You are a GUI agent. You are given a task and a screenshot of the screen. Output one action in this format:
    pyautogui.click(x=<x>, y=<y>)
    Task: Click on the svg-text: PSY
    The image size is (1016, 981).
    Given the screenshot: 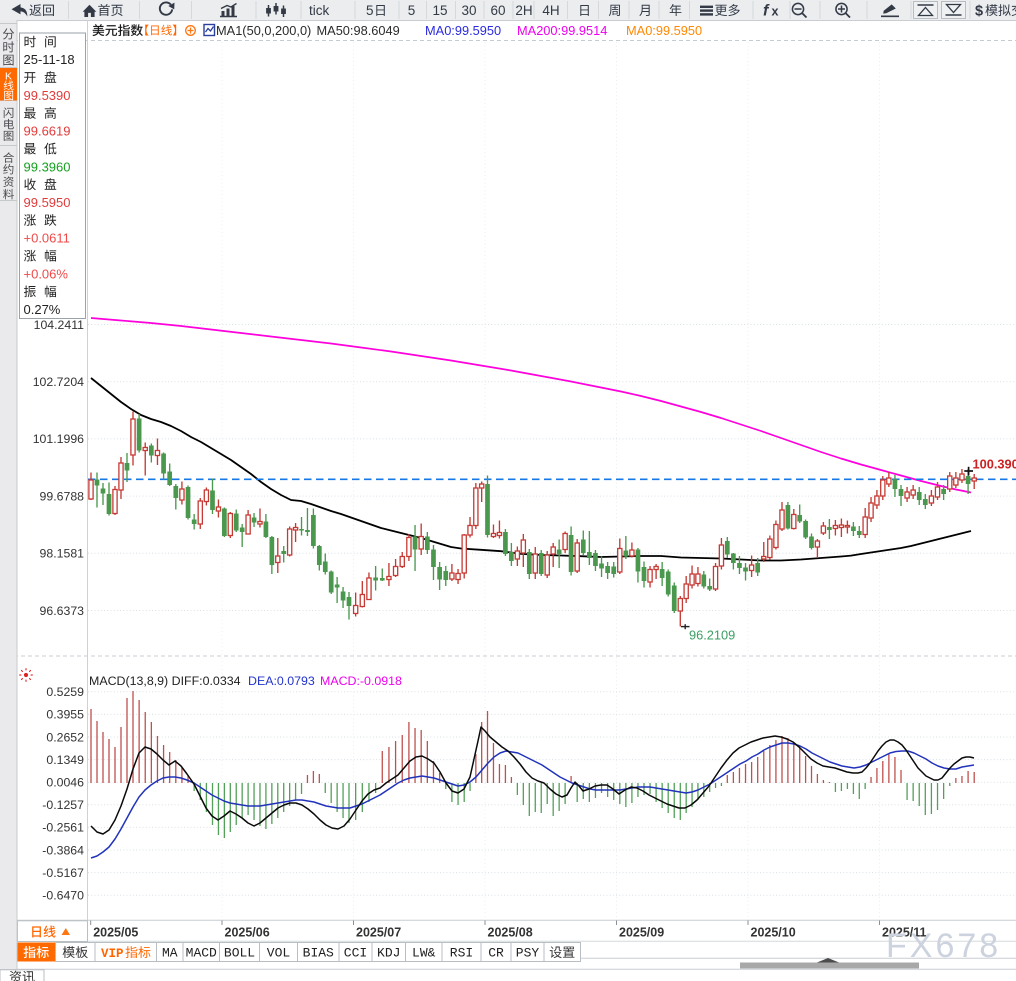 What is the action you would take?
    pyautogui.click(x=528, y=953)
    